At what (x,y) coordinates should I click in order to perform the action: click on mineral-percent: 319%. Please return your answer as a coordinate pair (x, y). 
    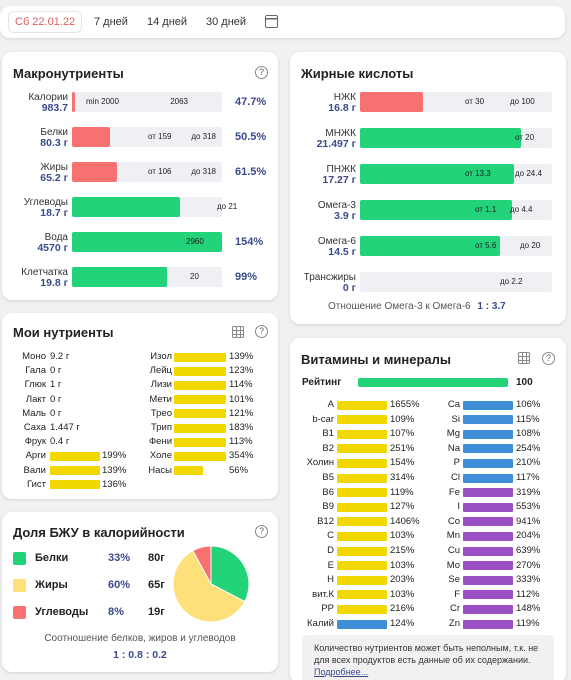
    Looking at the image, I should click on (528, 492).